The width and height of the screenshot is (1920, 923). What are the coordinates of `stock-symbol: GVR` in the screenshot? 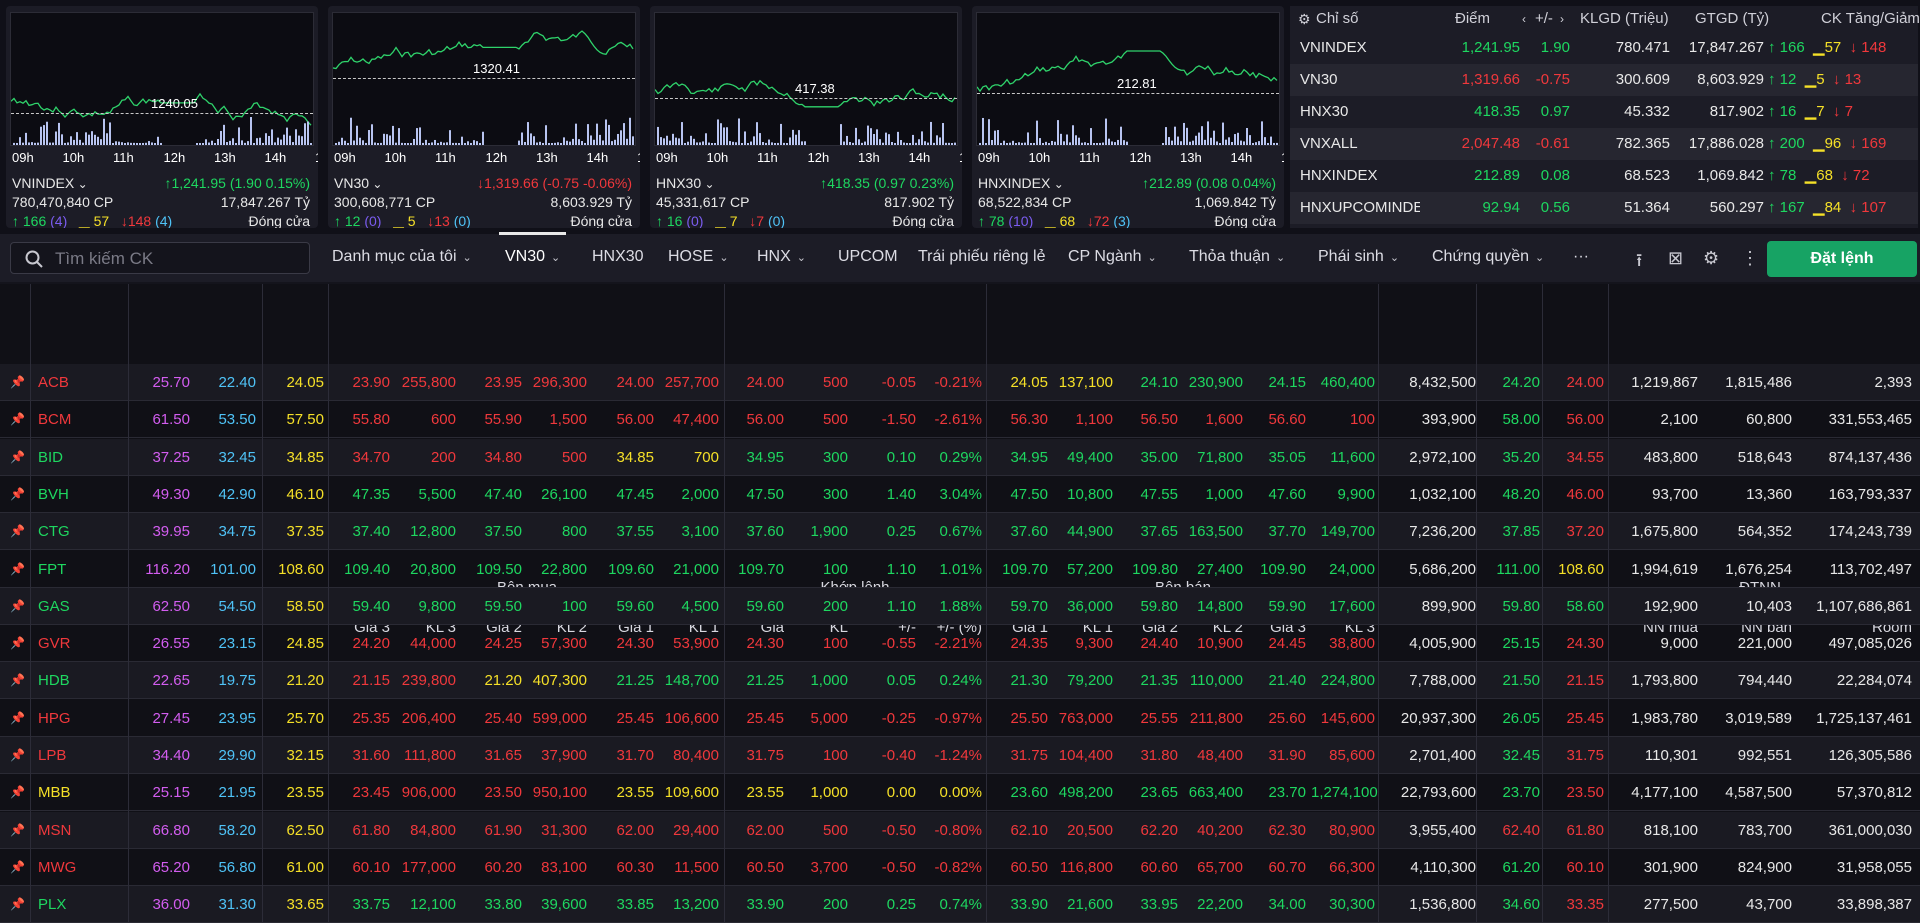 It's located at (86, 643).